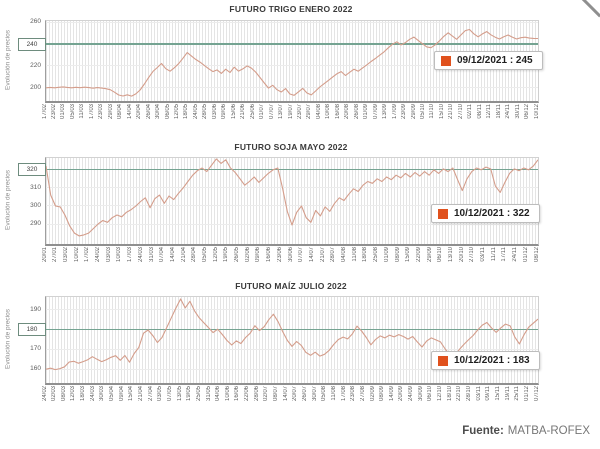  I want to click on x-tick-label: 03/11, so click(483, 254).